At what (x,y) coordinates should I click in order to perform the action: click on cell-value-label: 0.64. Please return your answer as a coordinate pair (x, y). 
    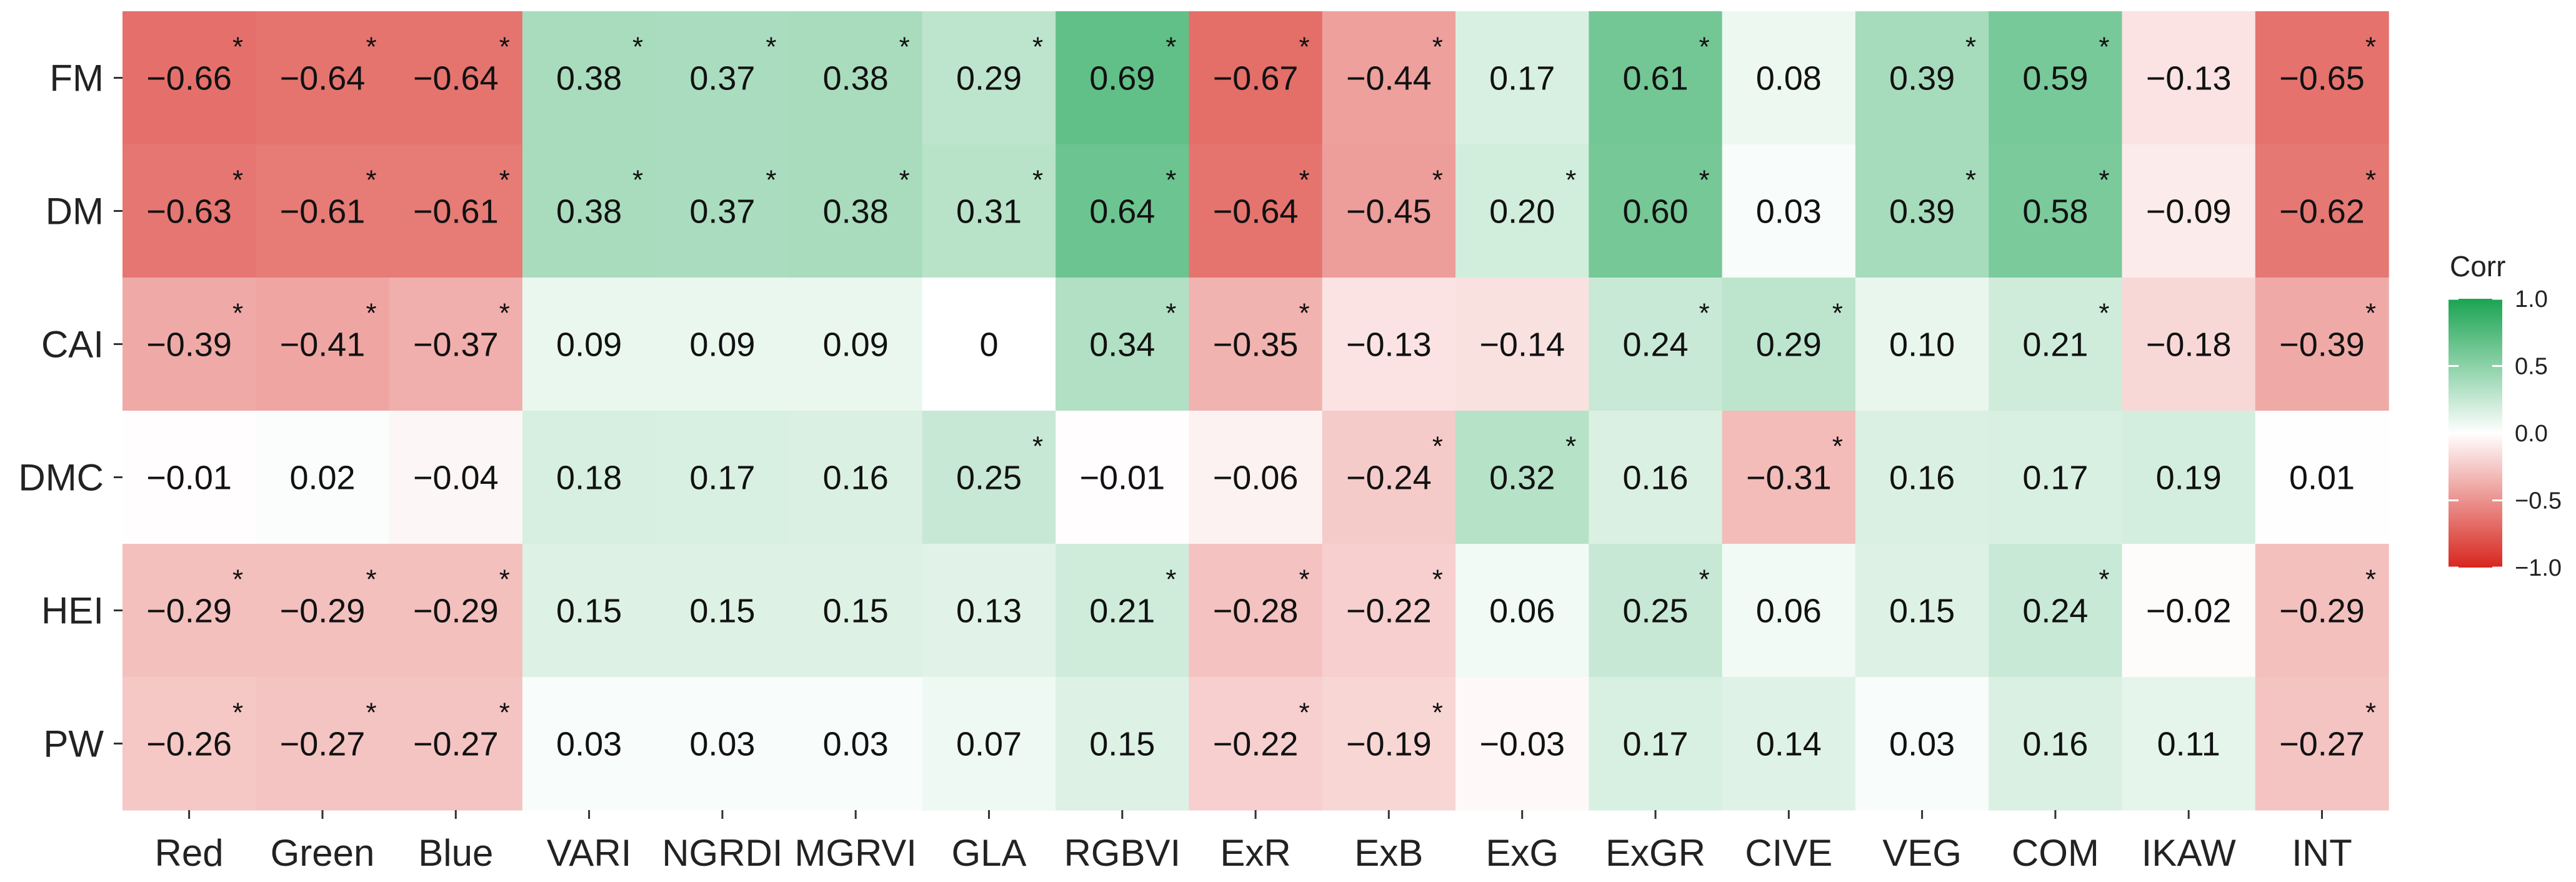
    Looking at the image, I should click on (1122, 212).